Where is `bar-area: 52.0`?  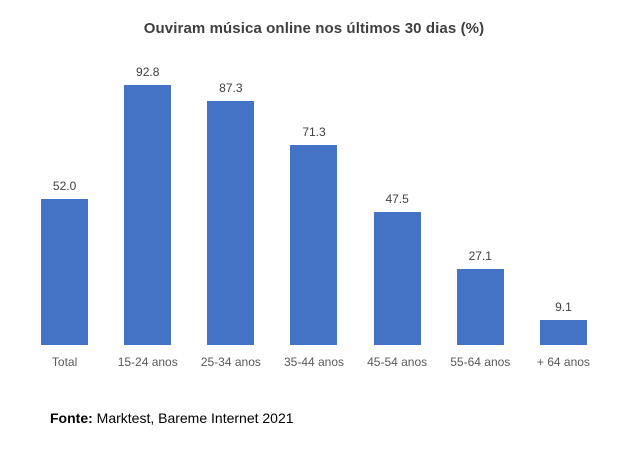
bar-area: 52.0 is located at coordinates (64, 205).